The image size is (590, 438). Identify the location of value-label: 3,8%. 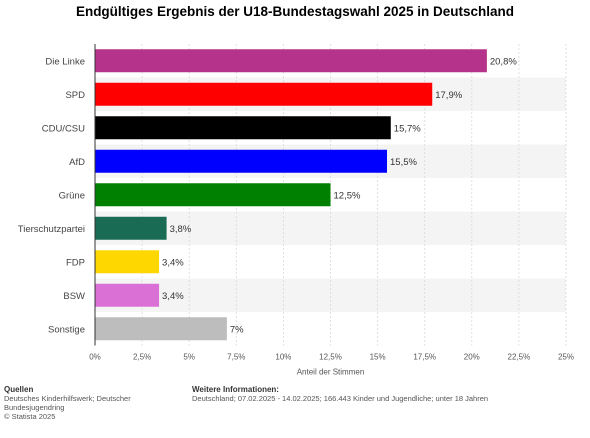
(181, 229).